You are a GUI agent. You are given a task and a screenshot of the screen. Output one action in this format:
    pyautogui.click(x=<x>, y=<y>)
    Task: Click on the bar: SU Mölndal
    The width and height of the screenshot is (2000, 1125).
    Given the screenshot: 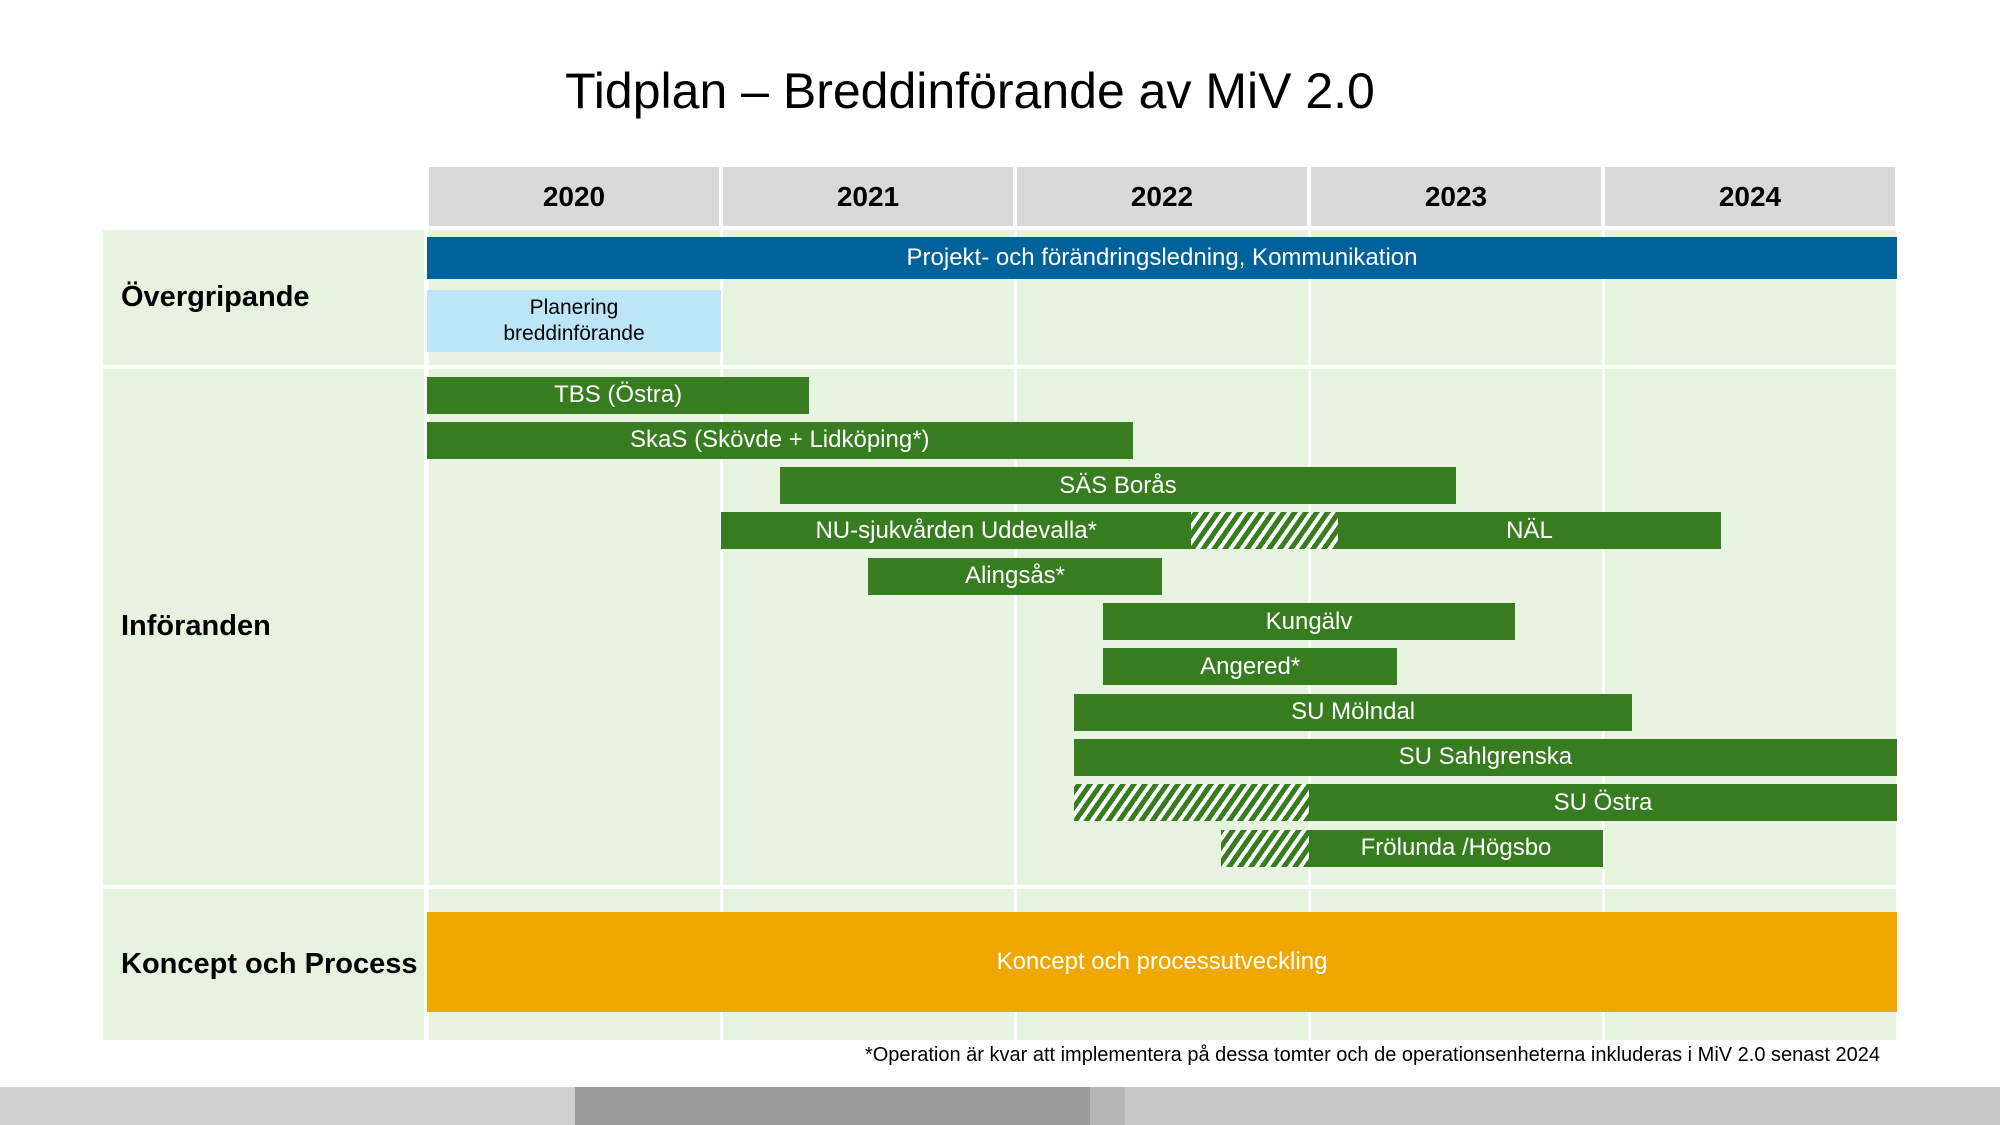 What is the action you would take?
    pyautogui.click(x=1353, y=712)
    